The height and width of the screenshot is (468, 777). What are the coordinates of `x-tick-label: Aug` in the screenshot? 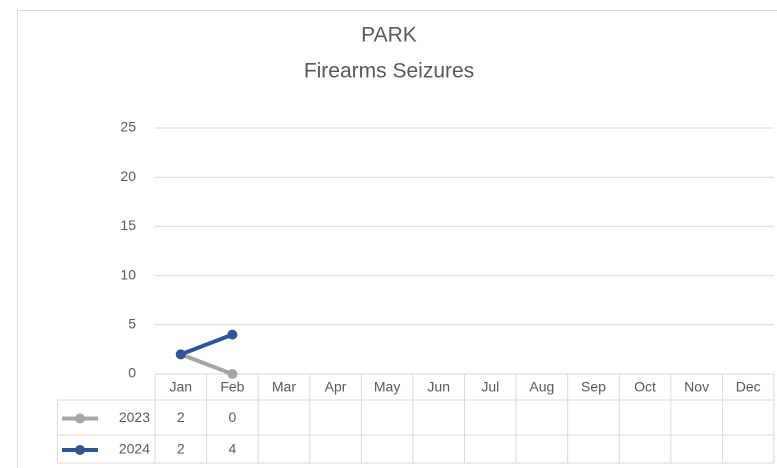 It's located at (541, 387).